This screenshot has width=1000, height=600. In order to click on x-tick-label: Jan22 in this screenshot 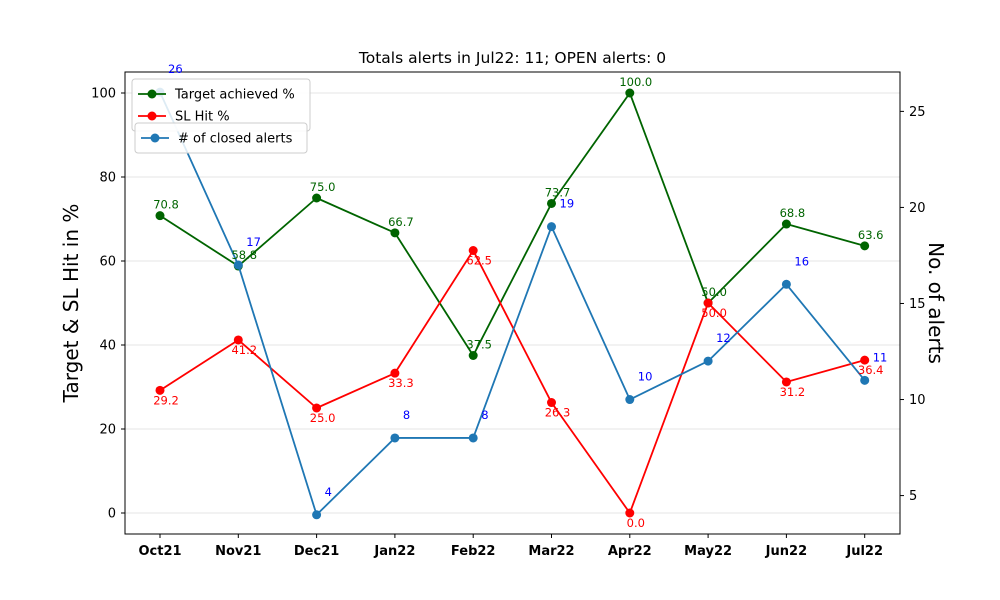, I will do `click(394, 551)`.